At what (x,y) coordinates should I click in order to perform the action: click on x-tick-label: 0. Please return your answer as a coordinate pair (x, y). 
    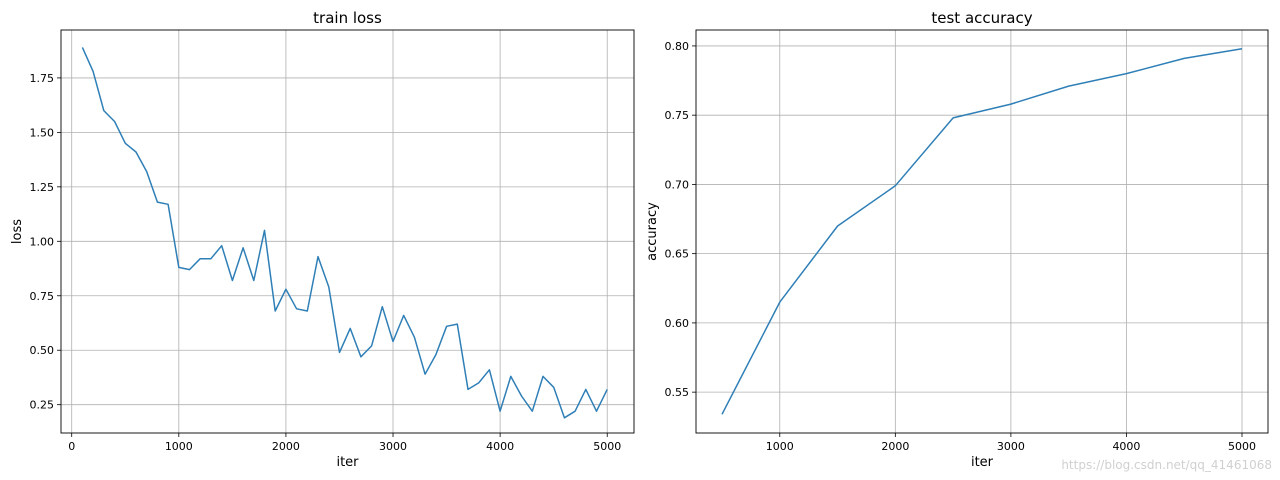
    Looking at the image, I should click on (71, 446).